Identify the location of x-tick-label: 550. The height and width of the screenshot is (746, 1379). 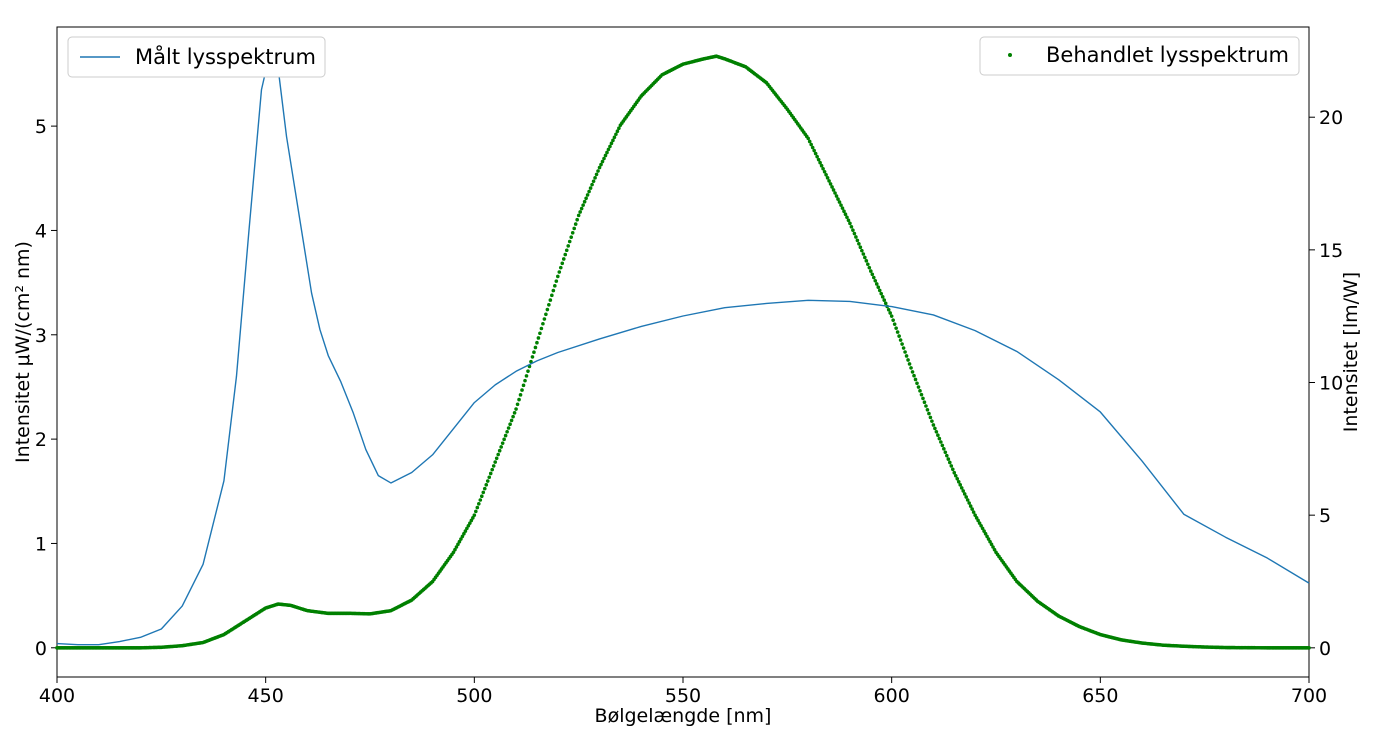
(683, 696).